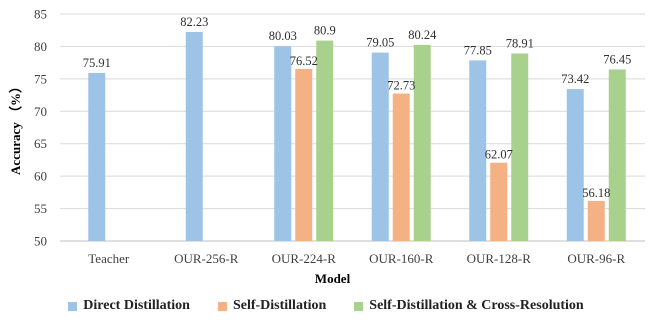  Describe the element at coordinates (206, 258) in the screenshot. I see `x-tick-label: OUR-256-R` at that location.